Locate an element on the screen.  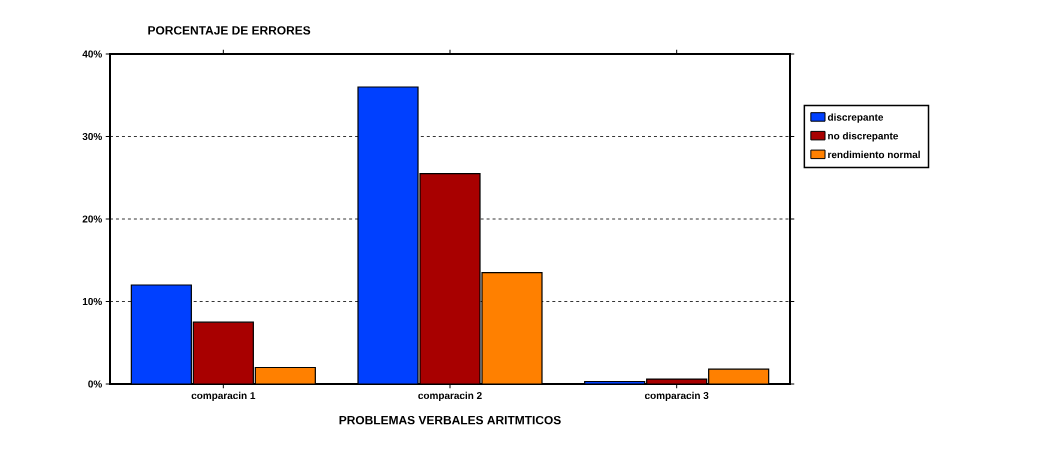
x-tick-label: comparacin 3 is located at coordinates (676, 396).